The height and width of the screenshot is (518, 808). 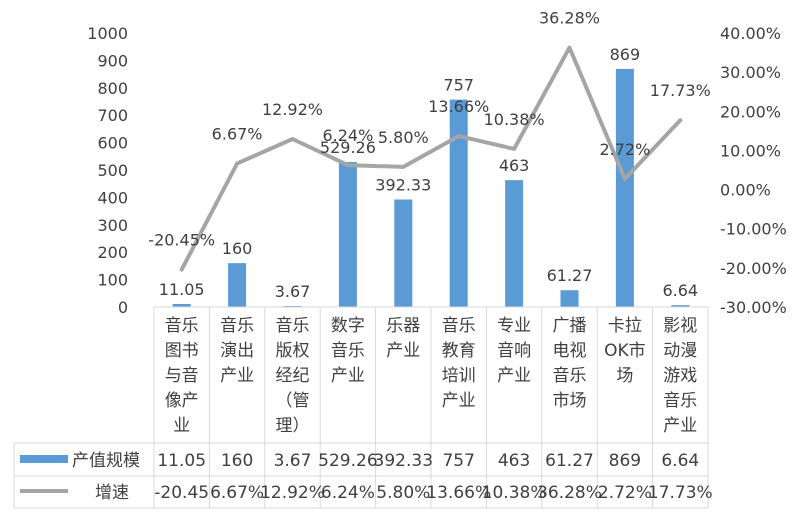 What do you see at coordinates (680, 493) in the screenshot?
I see `table-value-line: 17.73%` at bounding box center [680, 493].